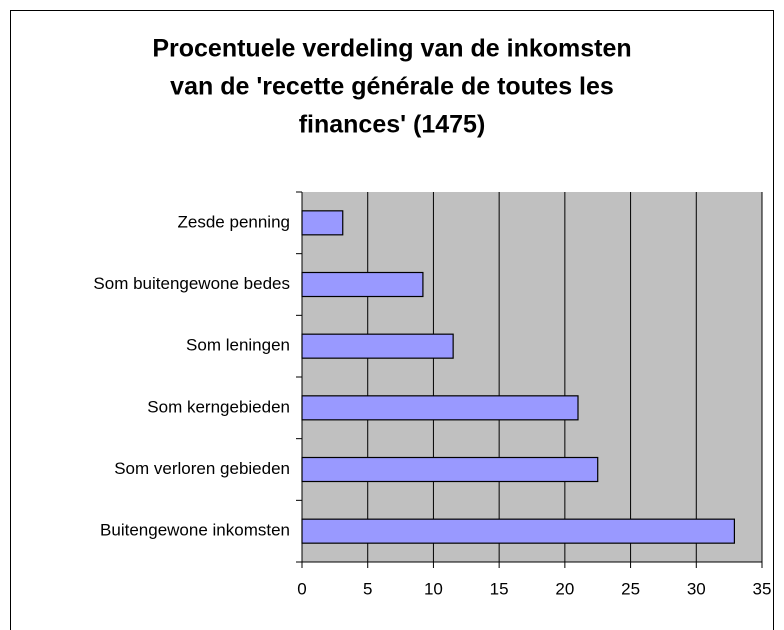 The height and width of the screenshot is (630, 784). I want to click on y-tick-label: Som kerngebieden, so click(218, 406).